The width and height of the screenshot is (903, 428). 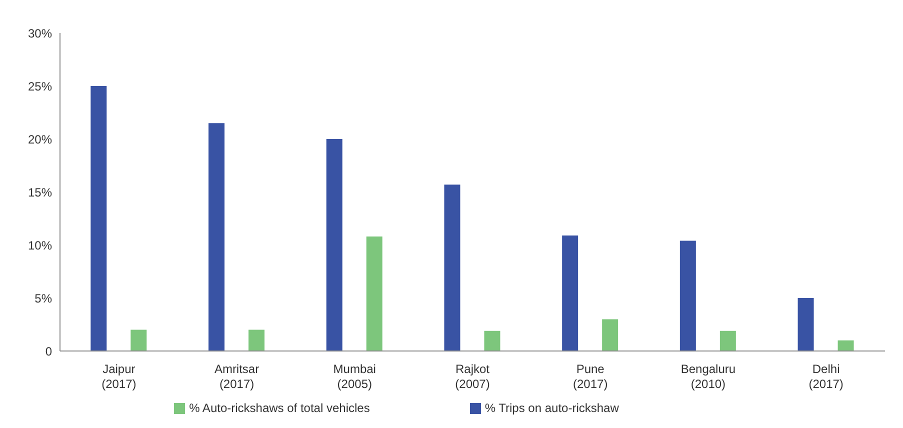 I want to click on x-tick-label: Jaipur (2017), so click(x=119, y=376).